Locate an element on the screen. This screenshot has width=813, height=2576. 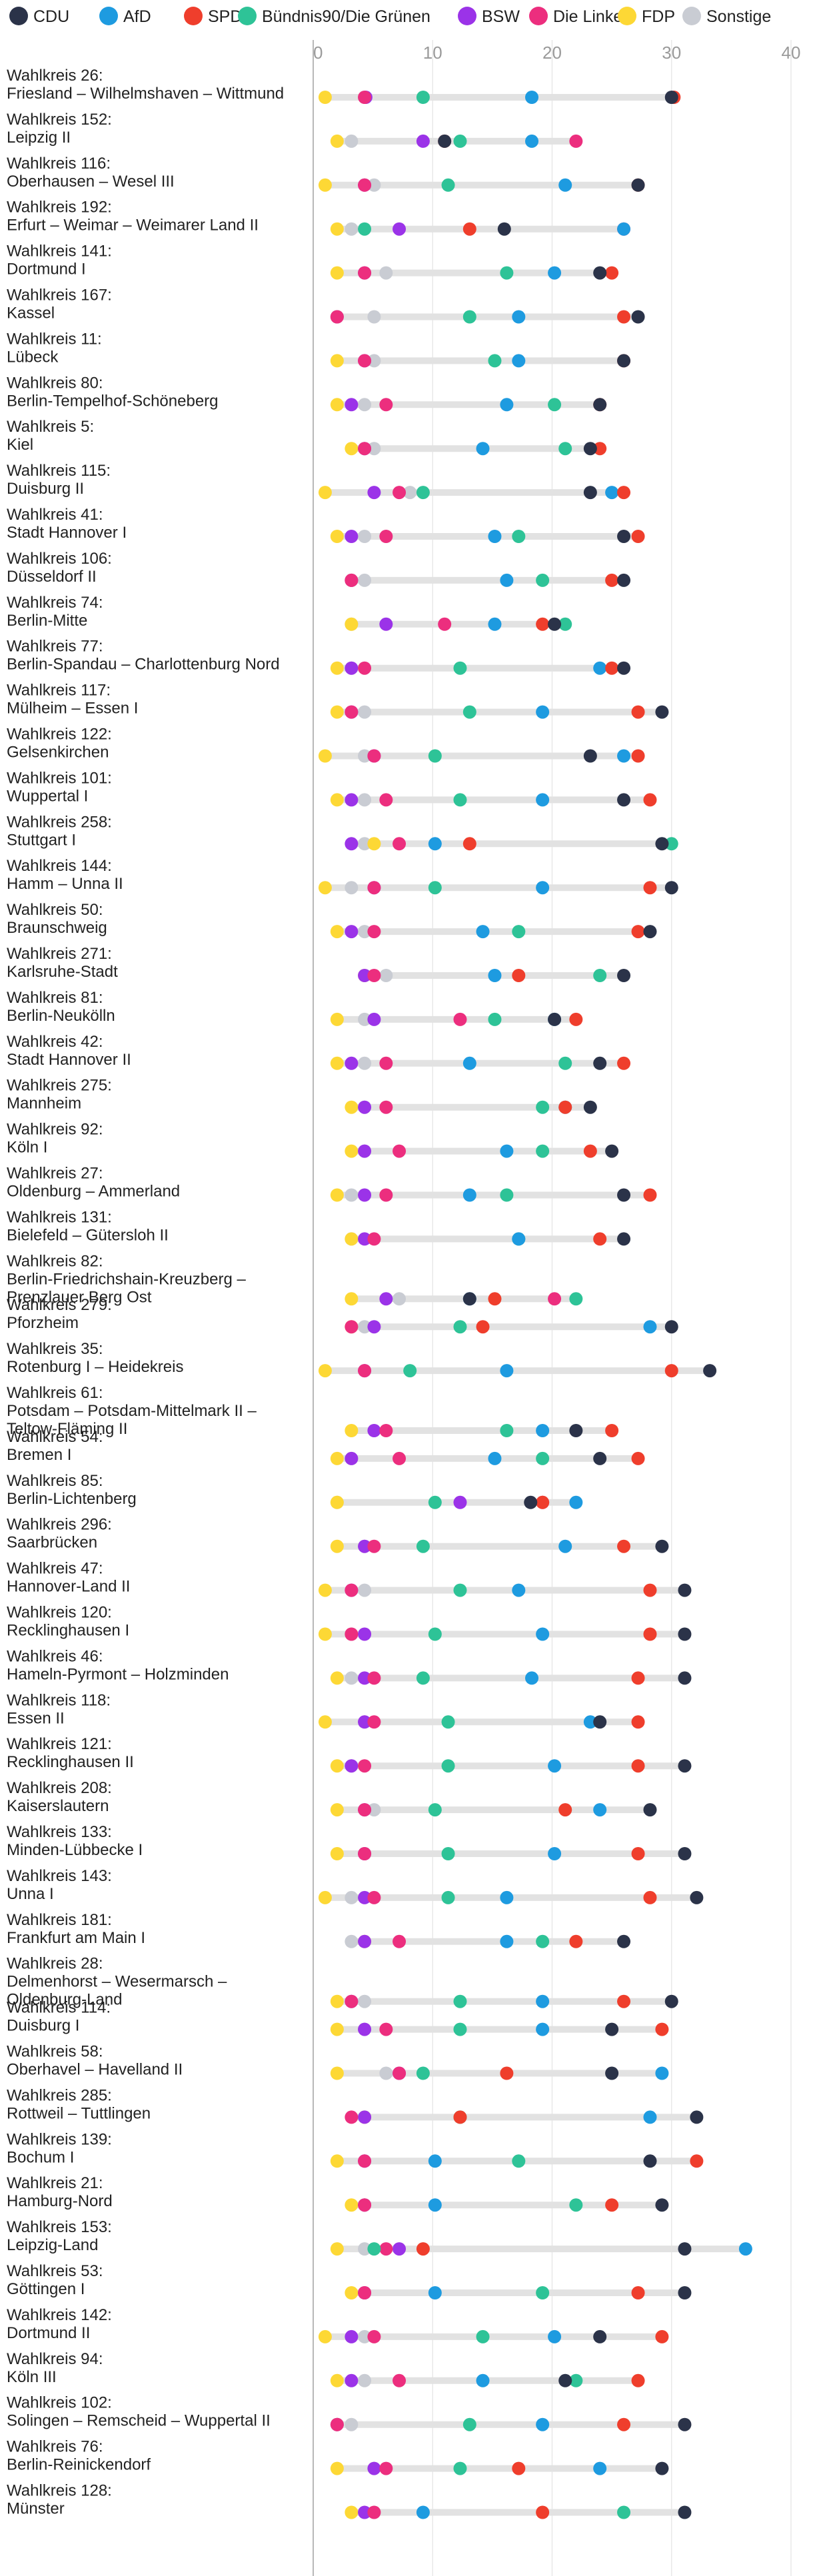
row-label-name: Köln I is located at coordinates (27, 1148).